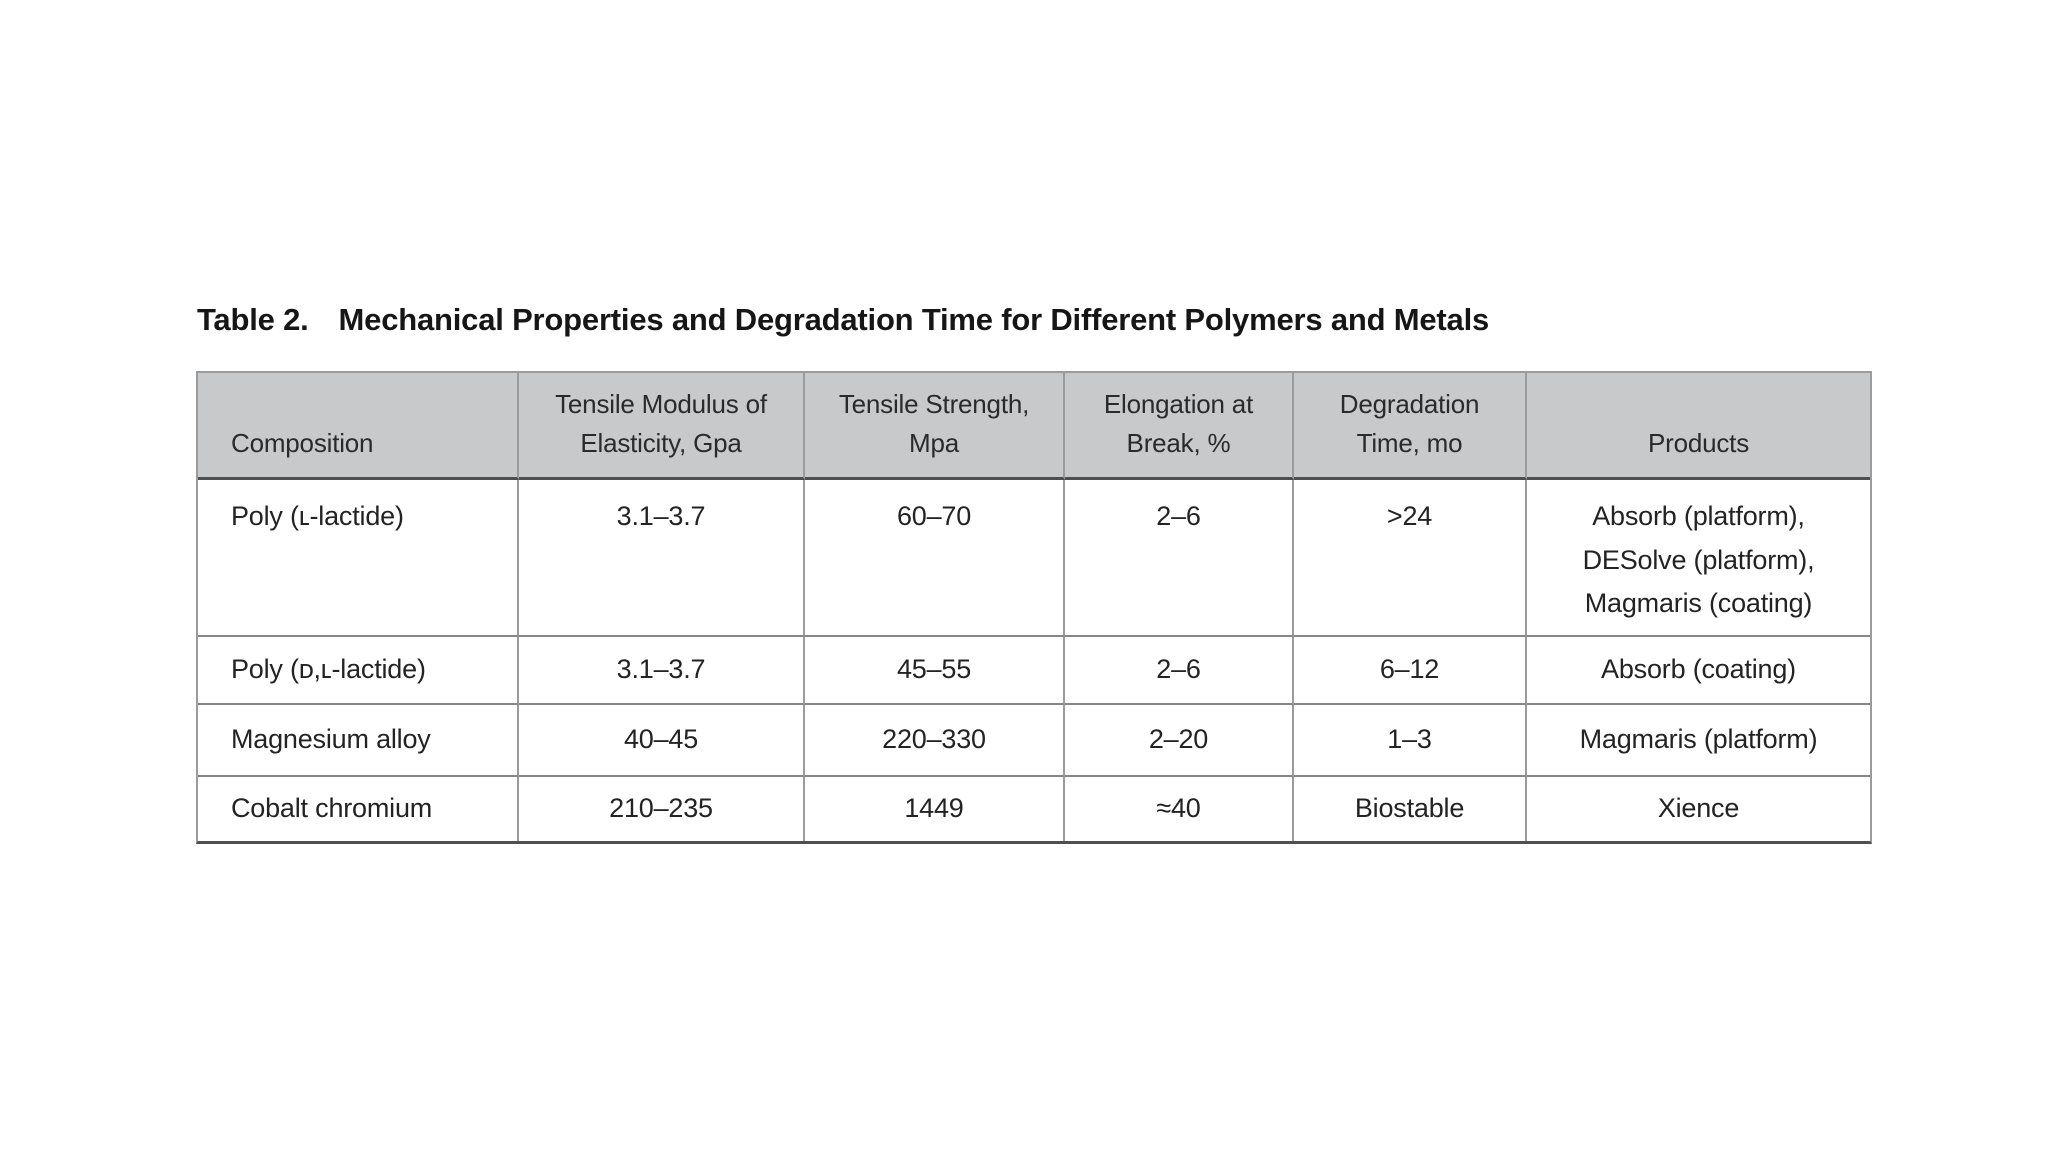 The width and height of the screenshot is (2048, 1152). Describe the element at coordinates (662, 671) in the screenshot. I see `cell-modulus-row2: 3.1–3.7` at that location.